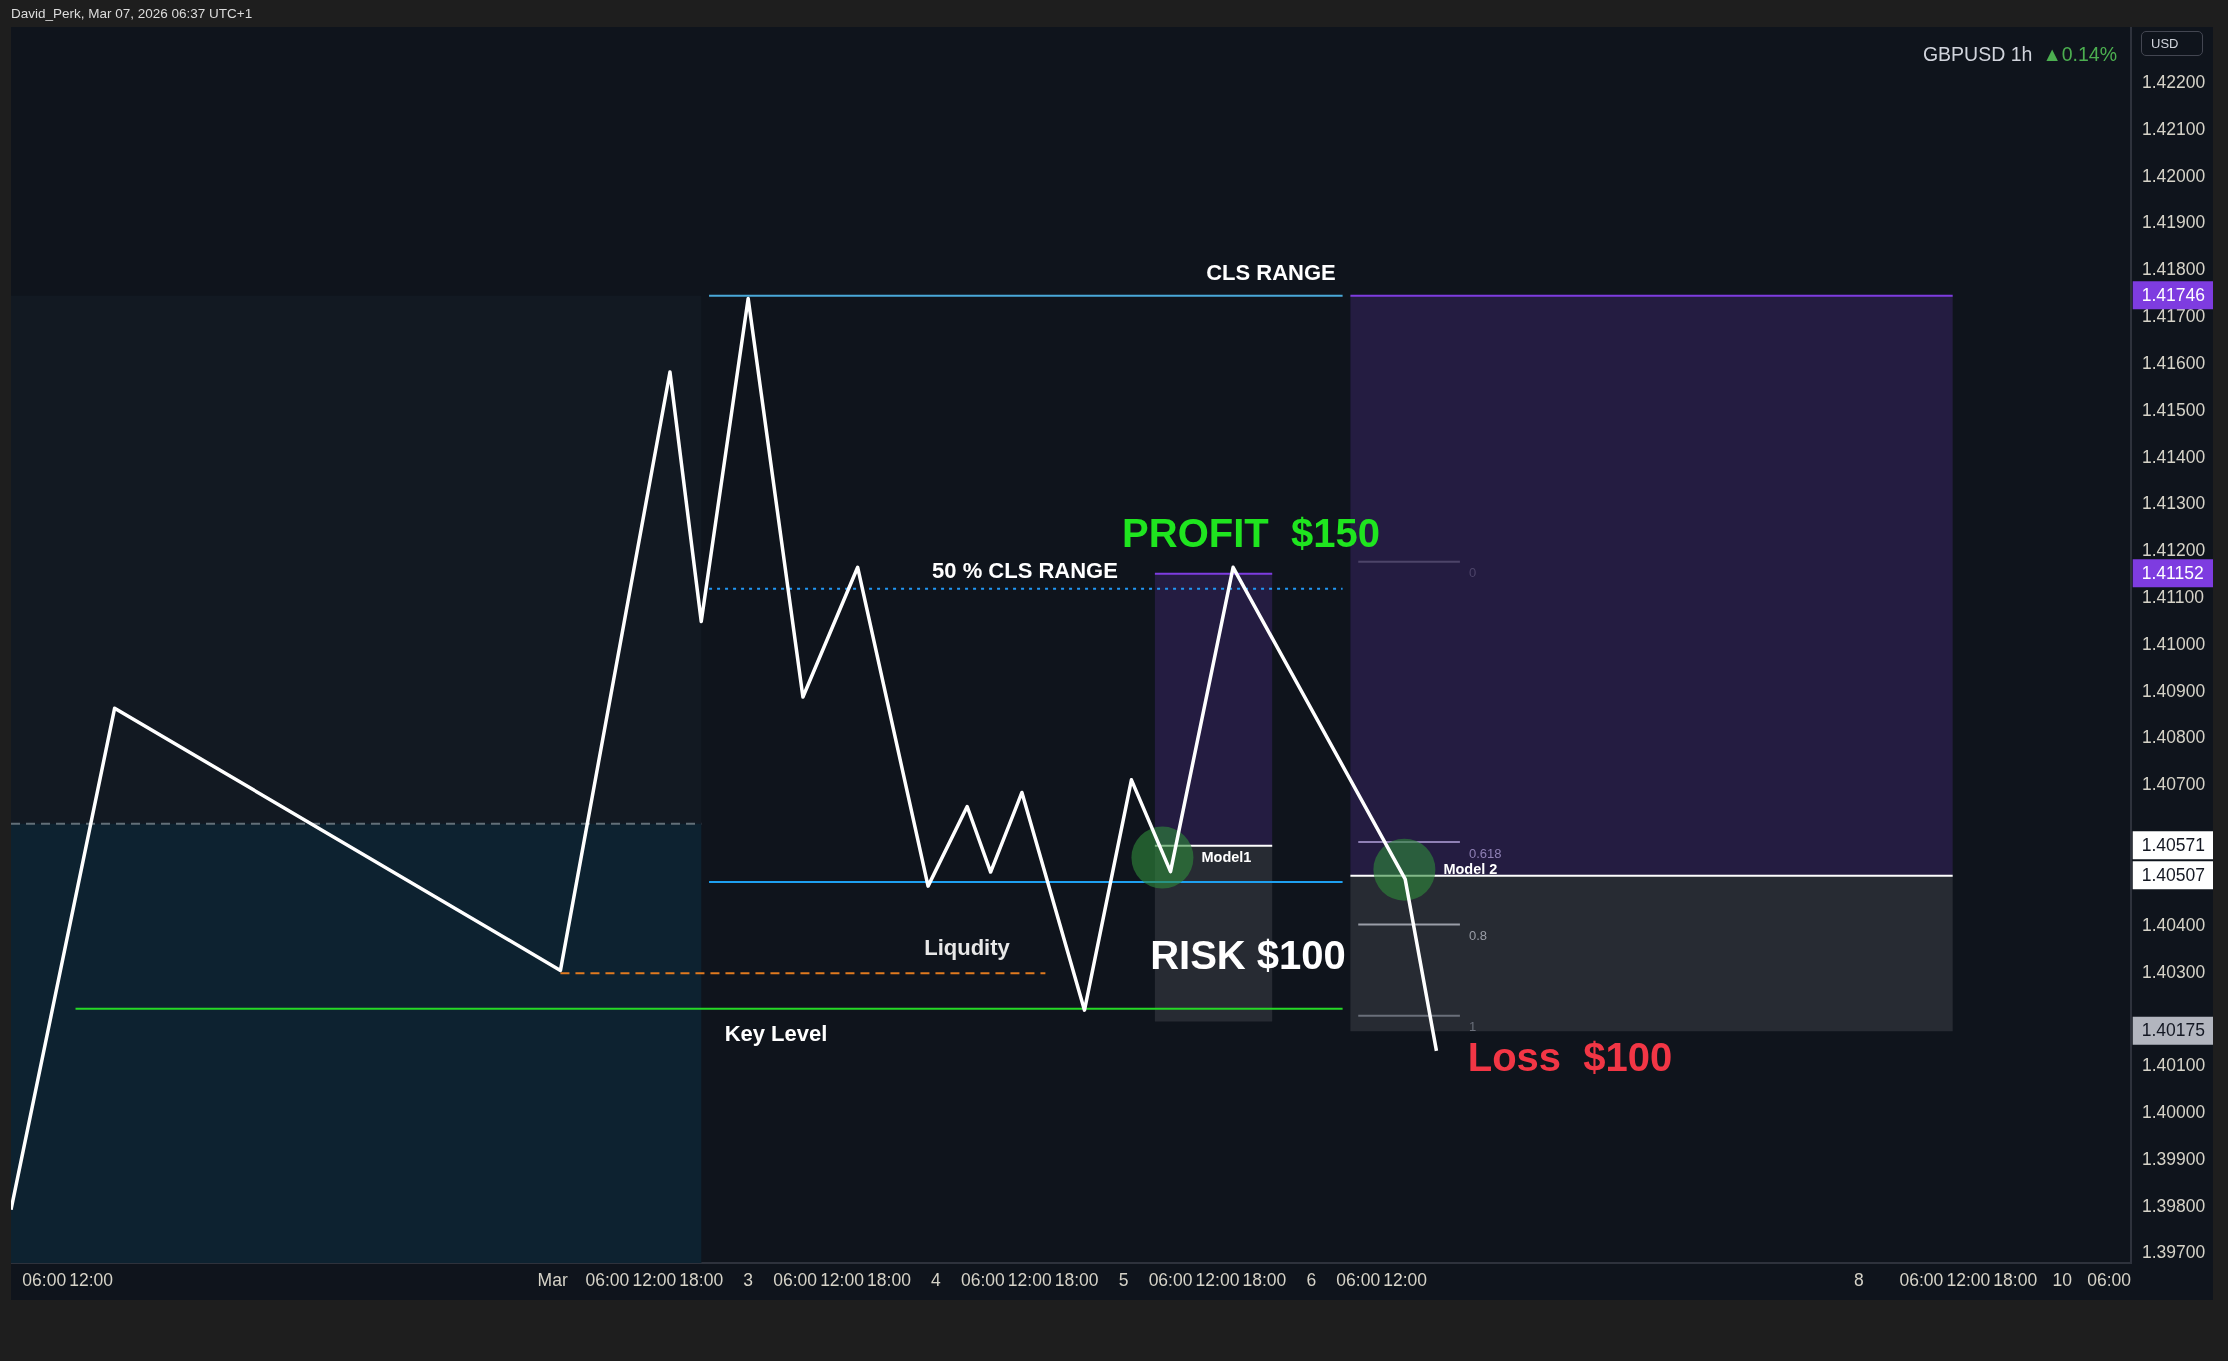 The image size is (2228, 1361). I want to click on y2-tick-label: 1.40175, so click(2173, 1030).